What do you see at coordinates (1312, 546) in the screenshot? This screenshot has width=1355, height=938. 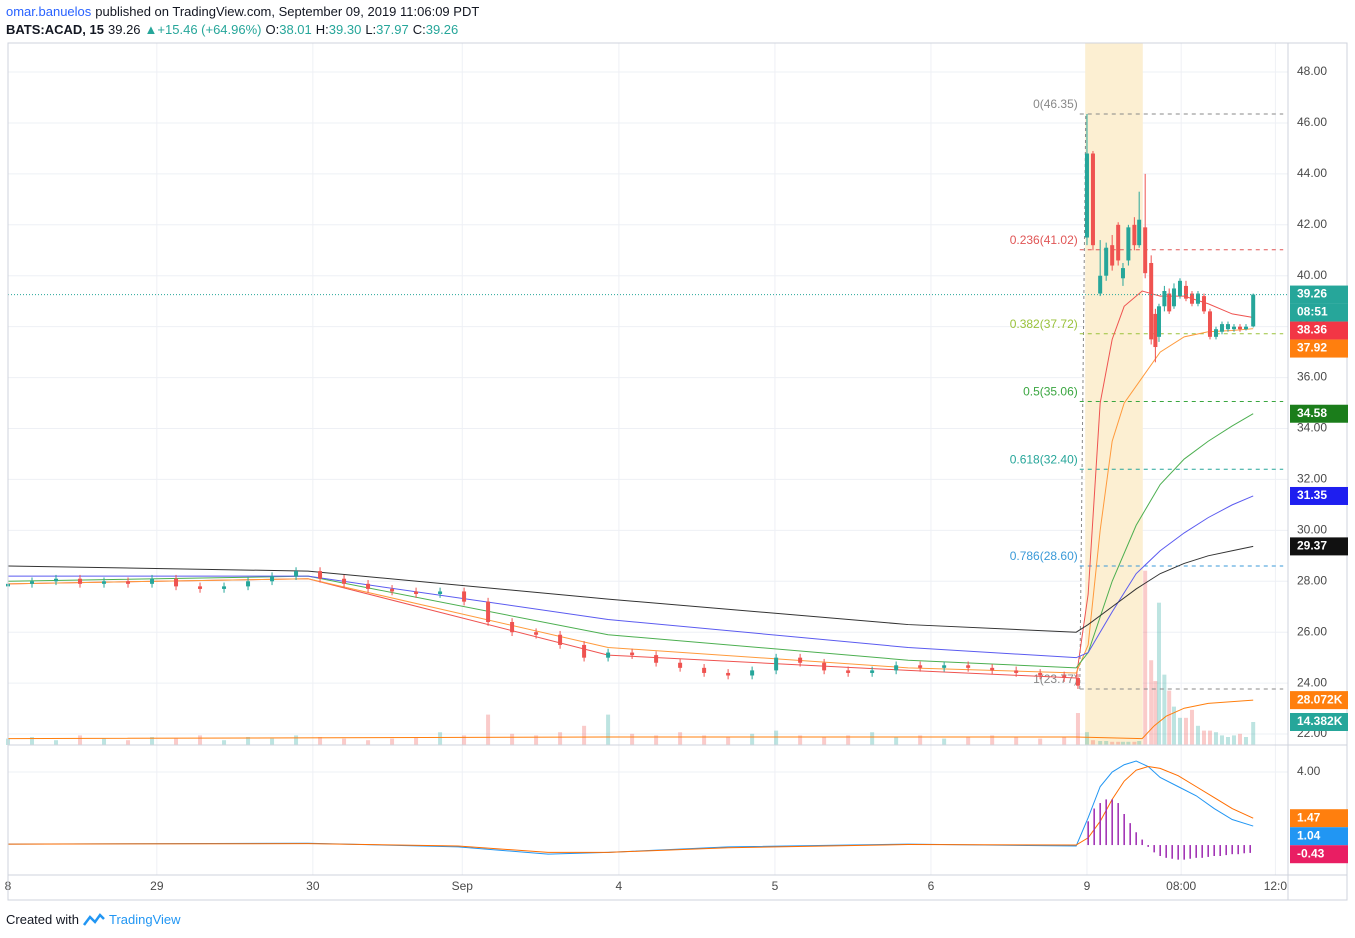 I see `price-badge-label: 29.37` at bounding box center [1312, 546].